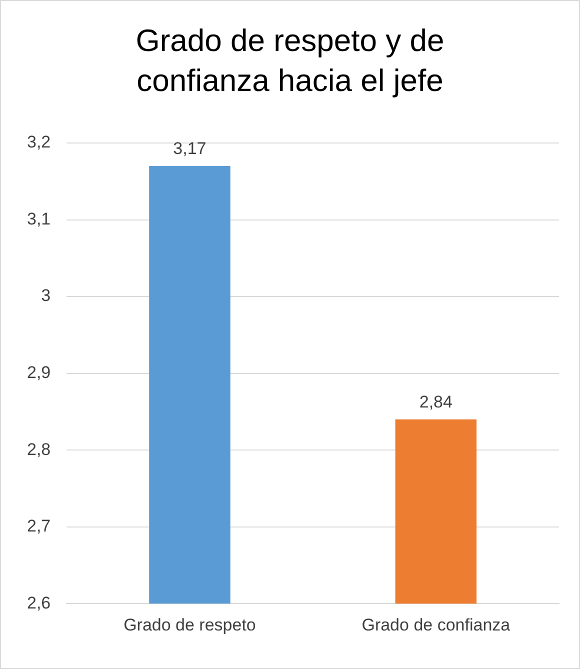 The width and height of the screenshot is (580, 669). I want to click on y-tick-label: 3,1, so click(38, 218).